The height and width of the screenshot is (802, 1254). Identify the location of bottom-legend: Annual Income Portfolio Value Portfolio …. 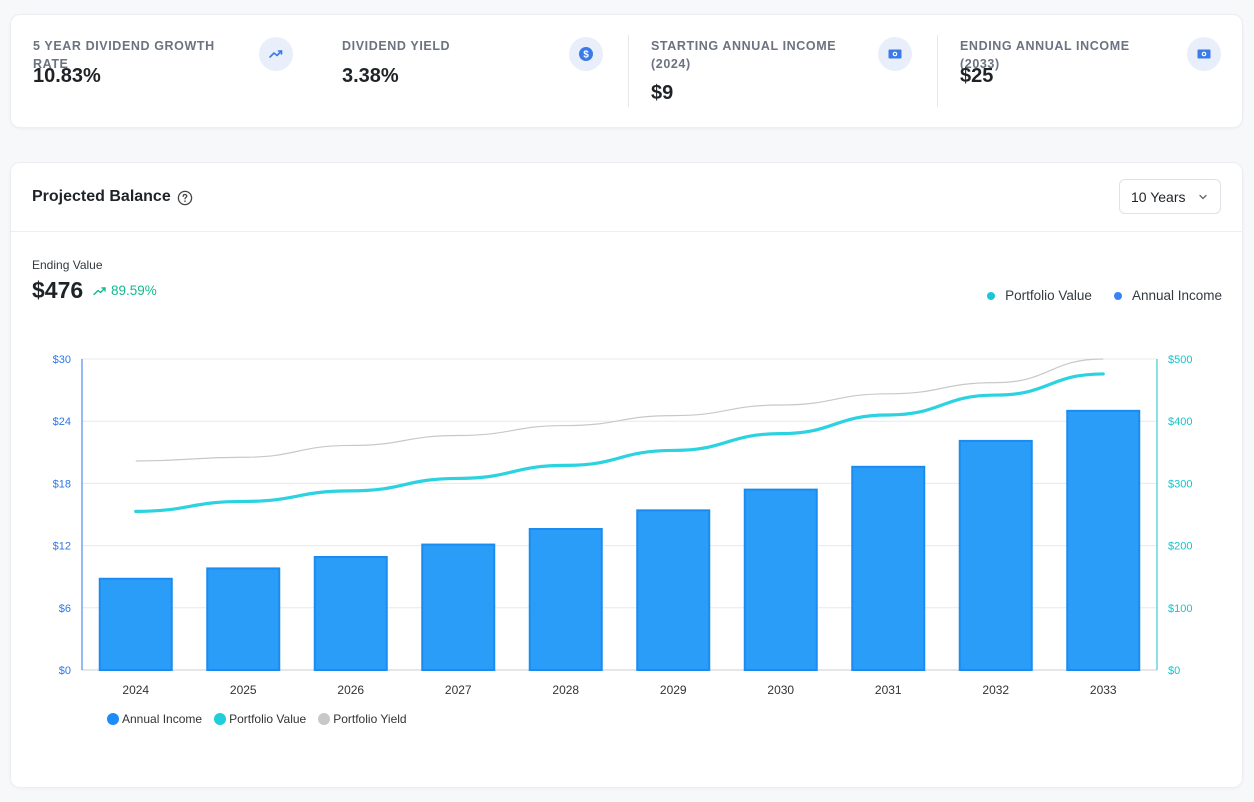
(257, 719).